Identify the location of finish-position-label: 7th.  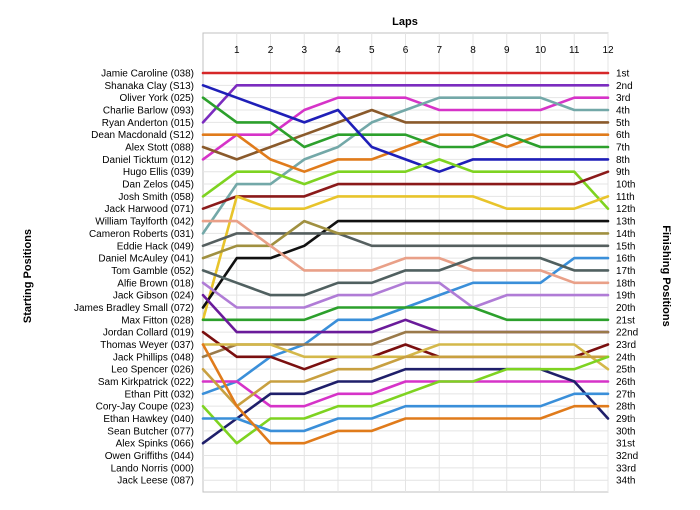
(623, 148).